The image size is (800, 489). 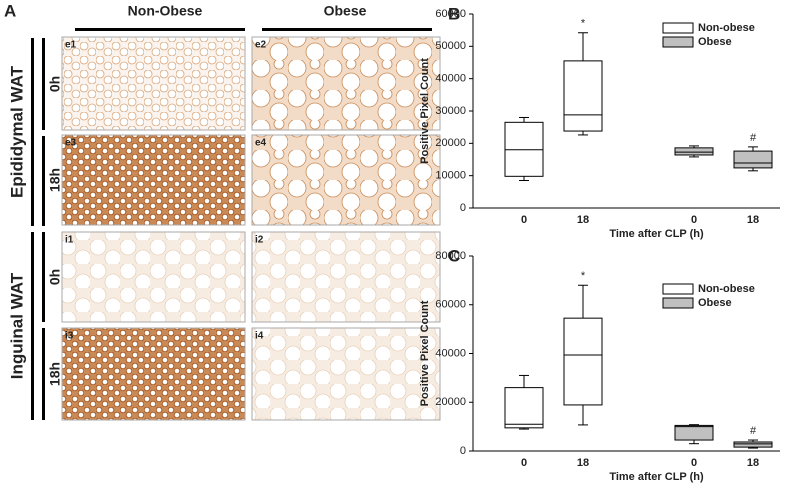 What do you see at coordinates (69, 336) in the screenshot?
I see `tile-label: i3` at bounding box center [69, 336].